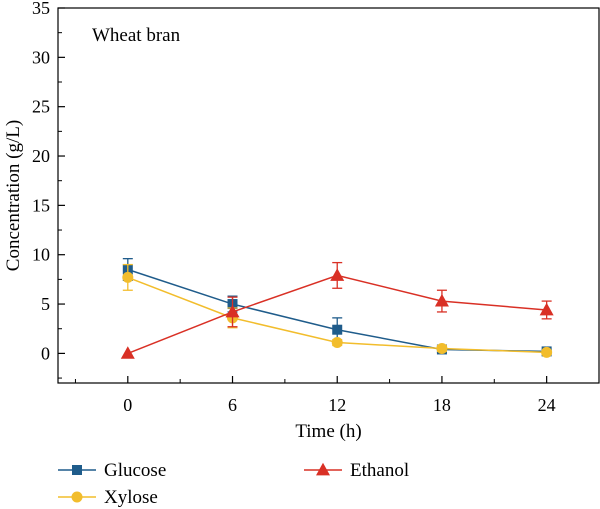  I want to click on chart-title: Wheat bran, so click(136, 35).